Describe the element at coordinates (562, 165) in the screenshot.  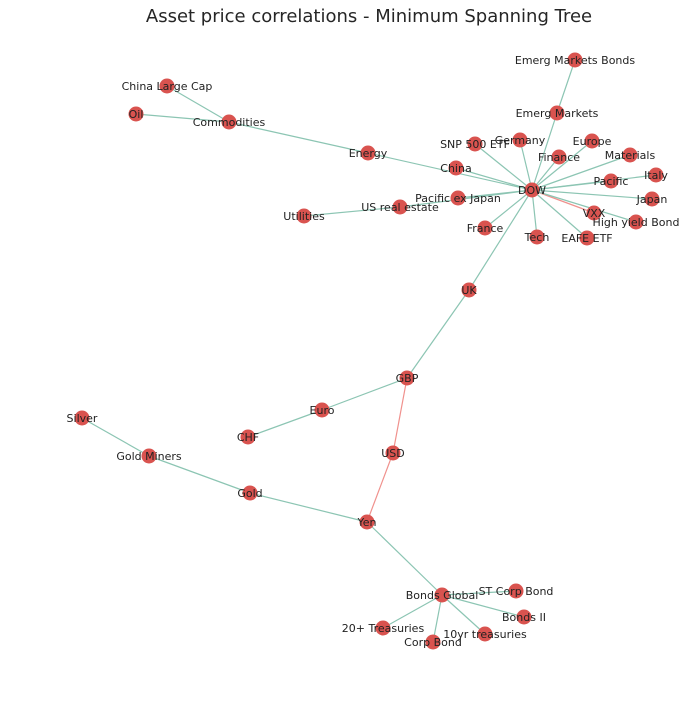
I see `edge-europe-dow` at that location.